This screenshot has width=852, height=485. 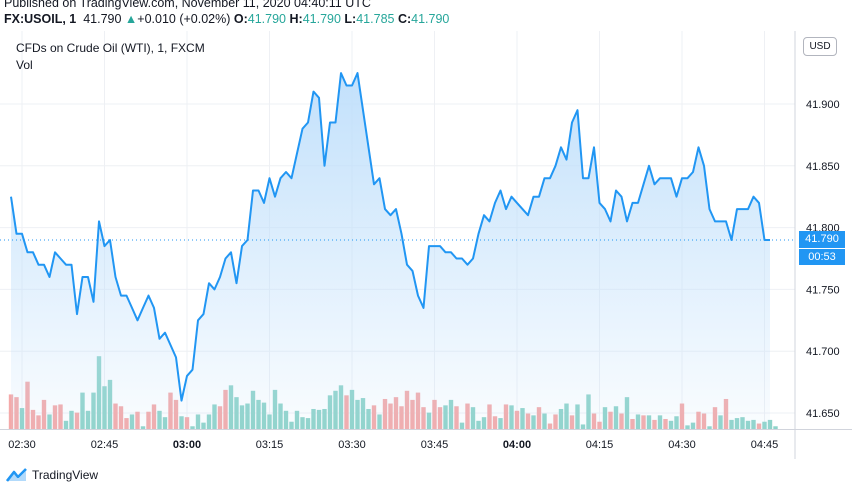 I want to click on close-label: C:, so click(x=404, y=19).